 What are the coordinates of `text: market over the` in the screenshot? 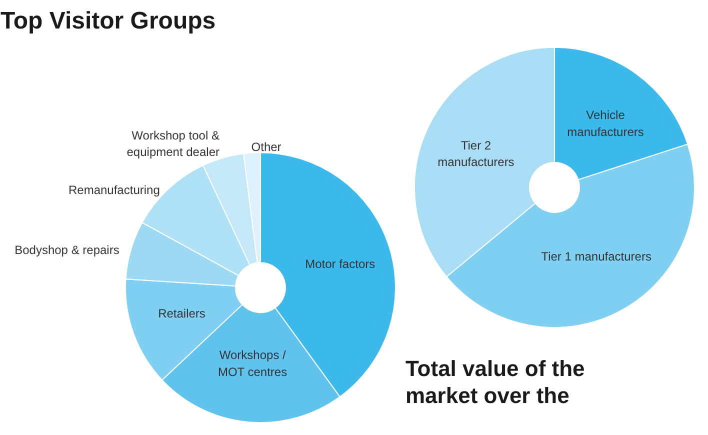 It's located at (488, 395).